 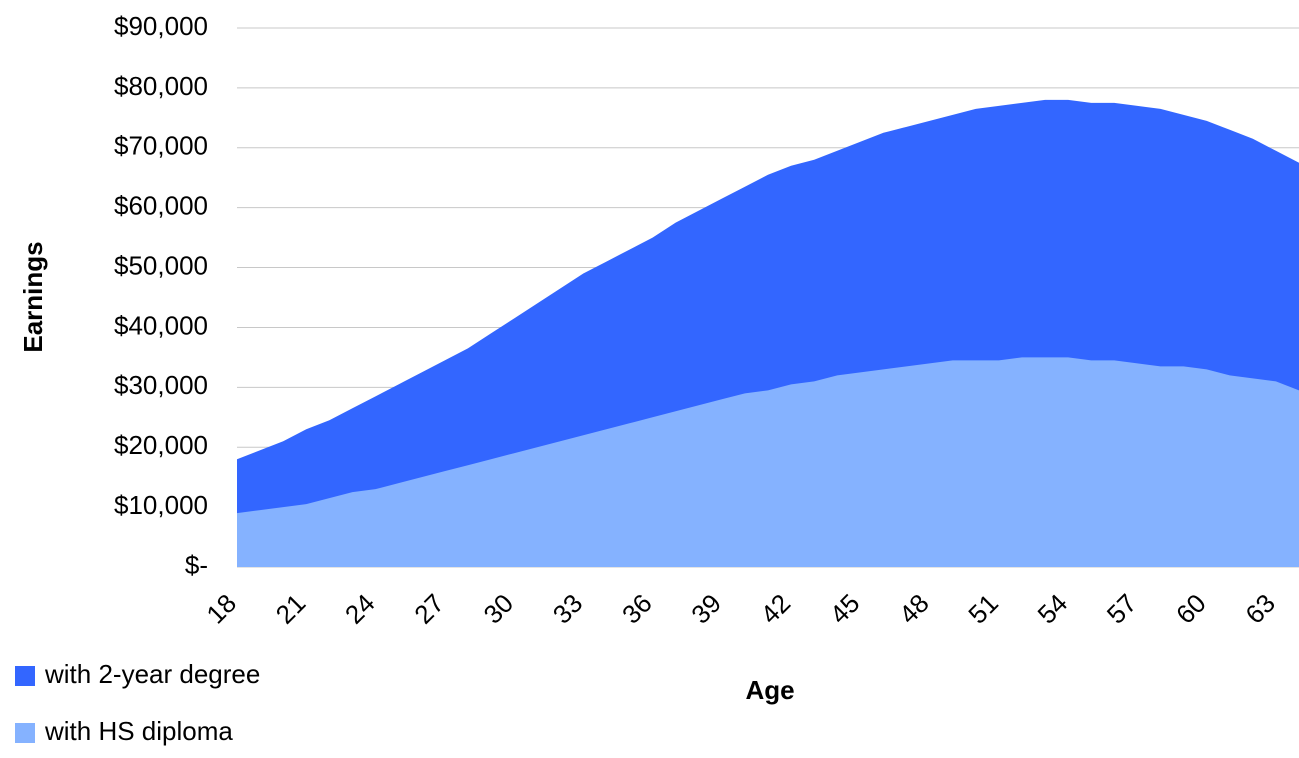 I want to click on y-tick-label: $90,000, so click(x=161, y=26).